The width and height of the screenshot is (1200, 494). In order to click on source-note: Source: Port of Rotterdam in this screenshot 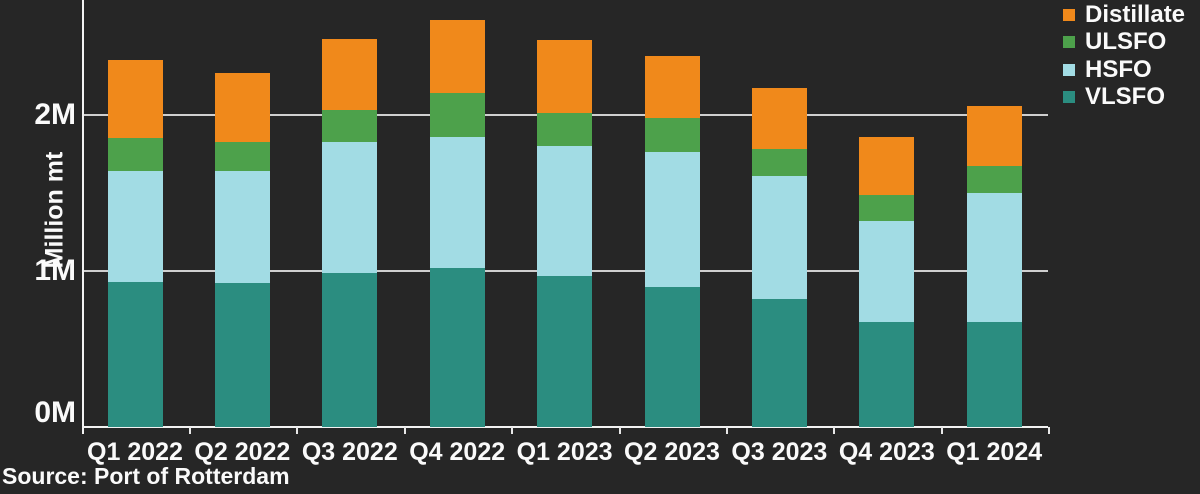, I will do `click(146, 476)`.